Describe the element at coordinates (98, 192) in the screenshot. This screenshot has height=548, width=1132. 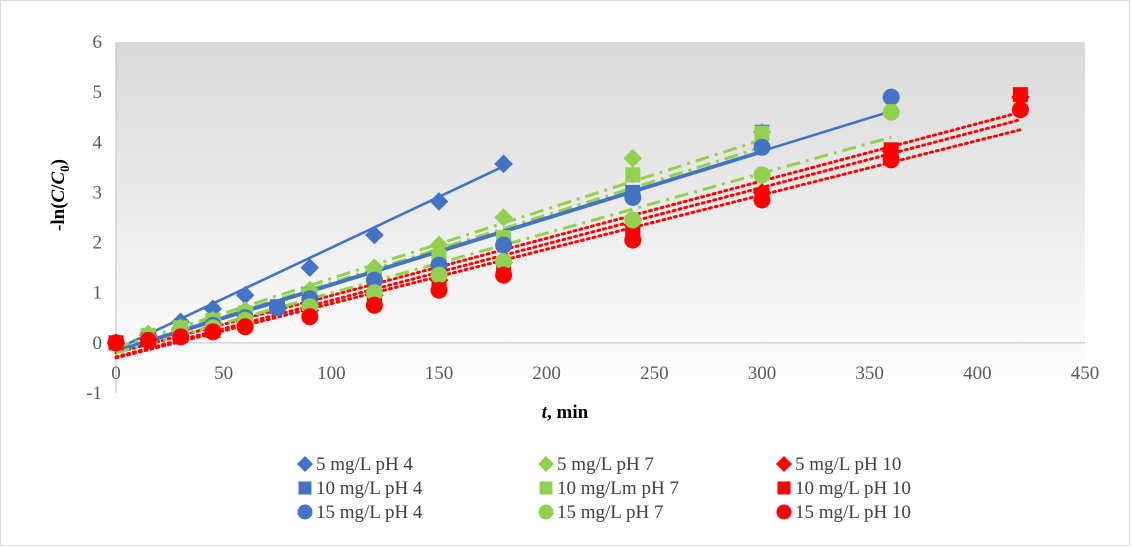
I see `y-tick-label: 3` at that location.